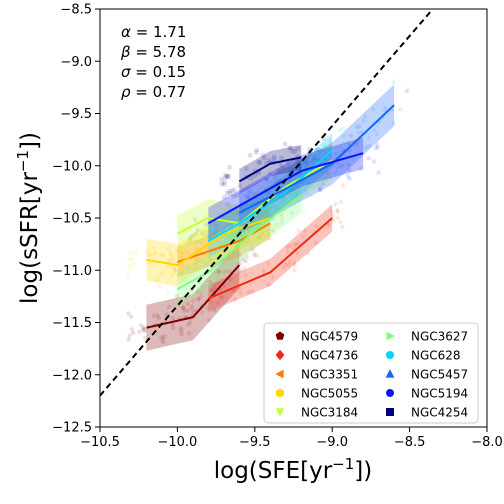  What do you see at coordinates (291, 438) in the screenshot?
I see `x-ticks: −10.5 −10.0 −9.5 −9.0 −8.5 −8.0` at bounding box center [291, 438].